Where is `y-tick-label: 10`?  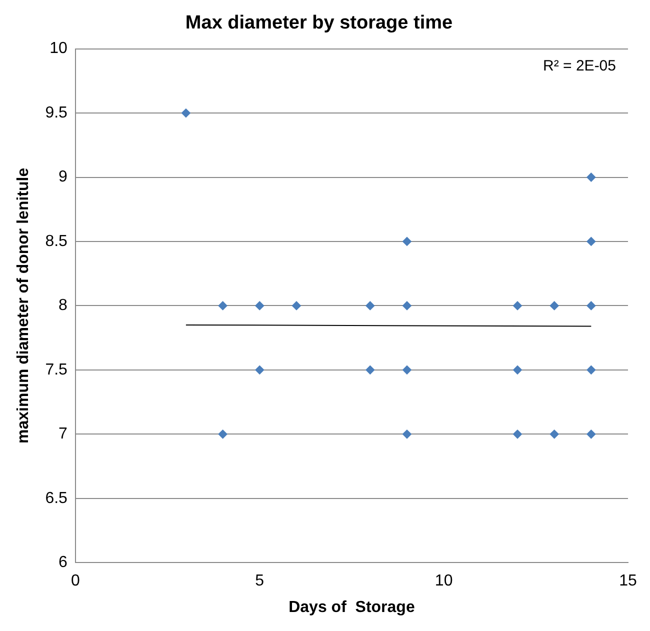
y-tick-label: 10 is located at coordinates (59, 49).